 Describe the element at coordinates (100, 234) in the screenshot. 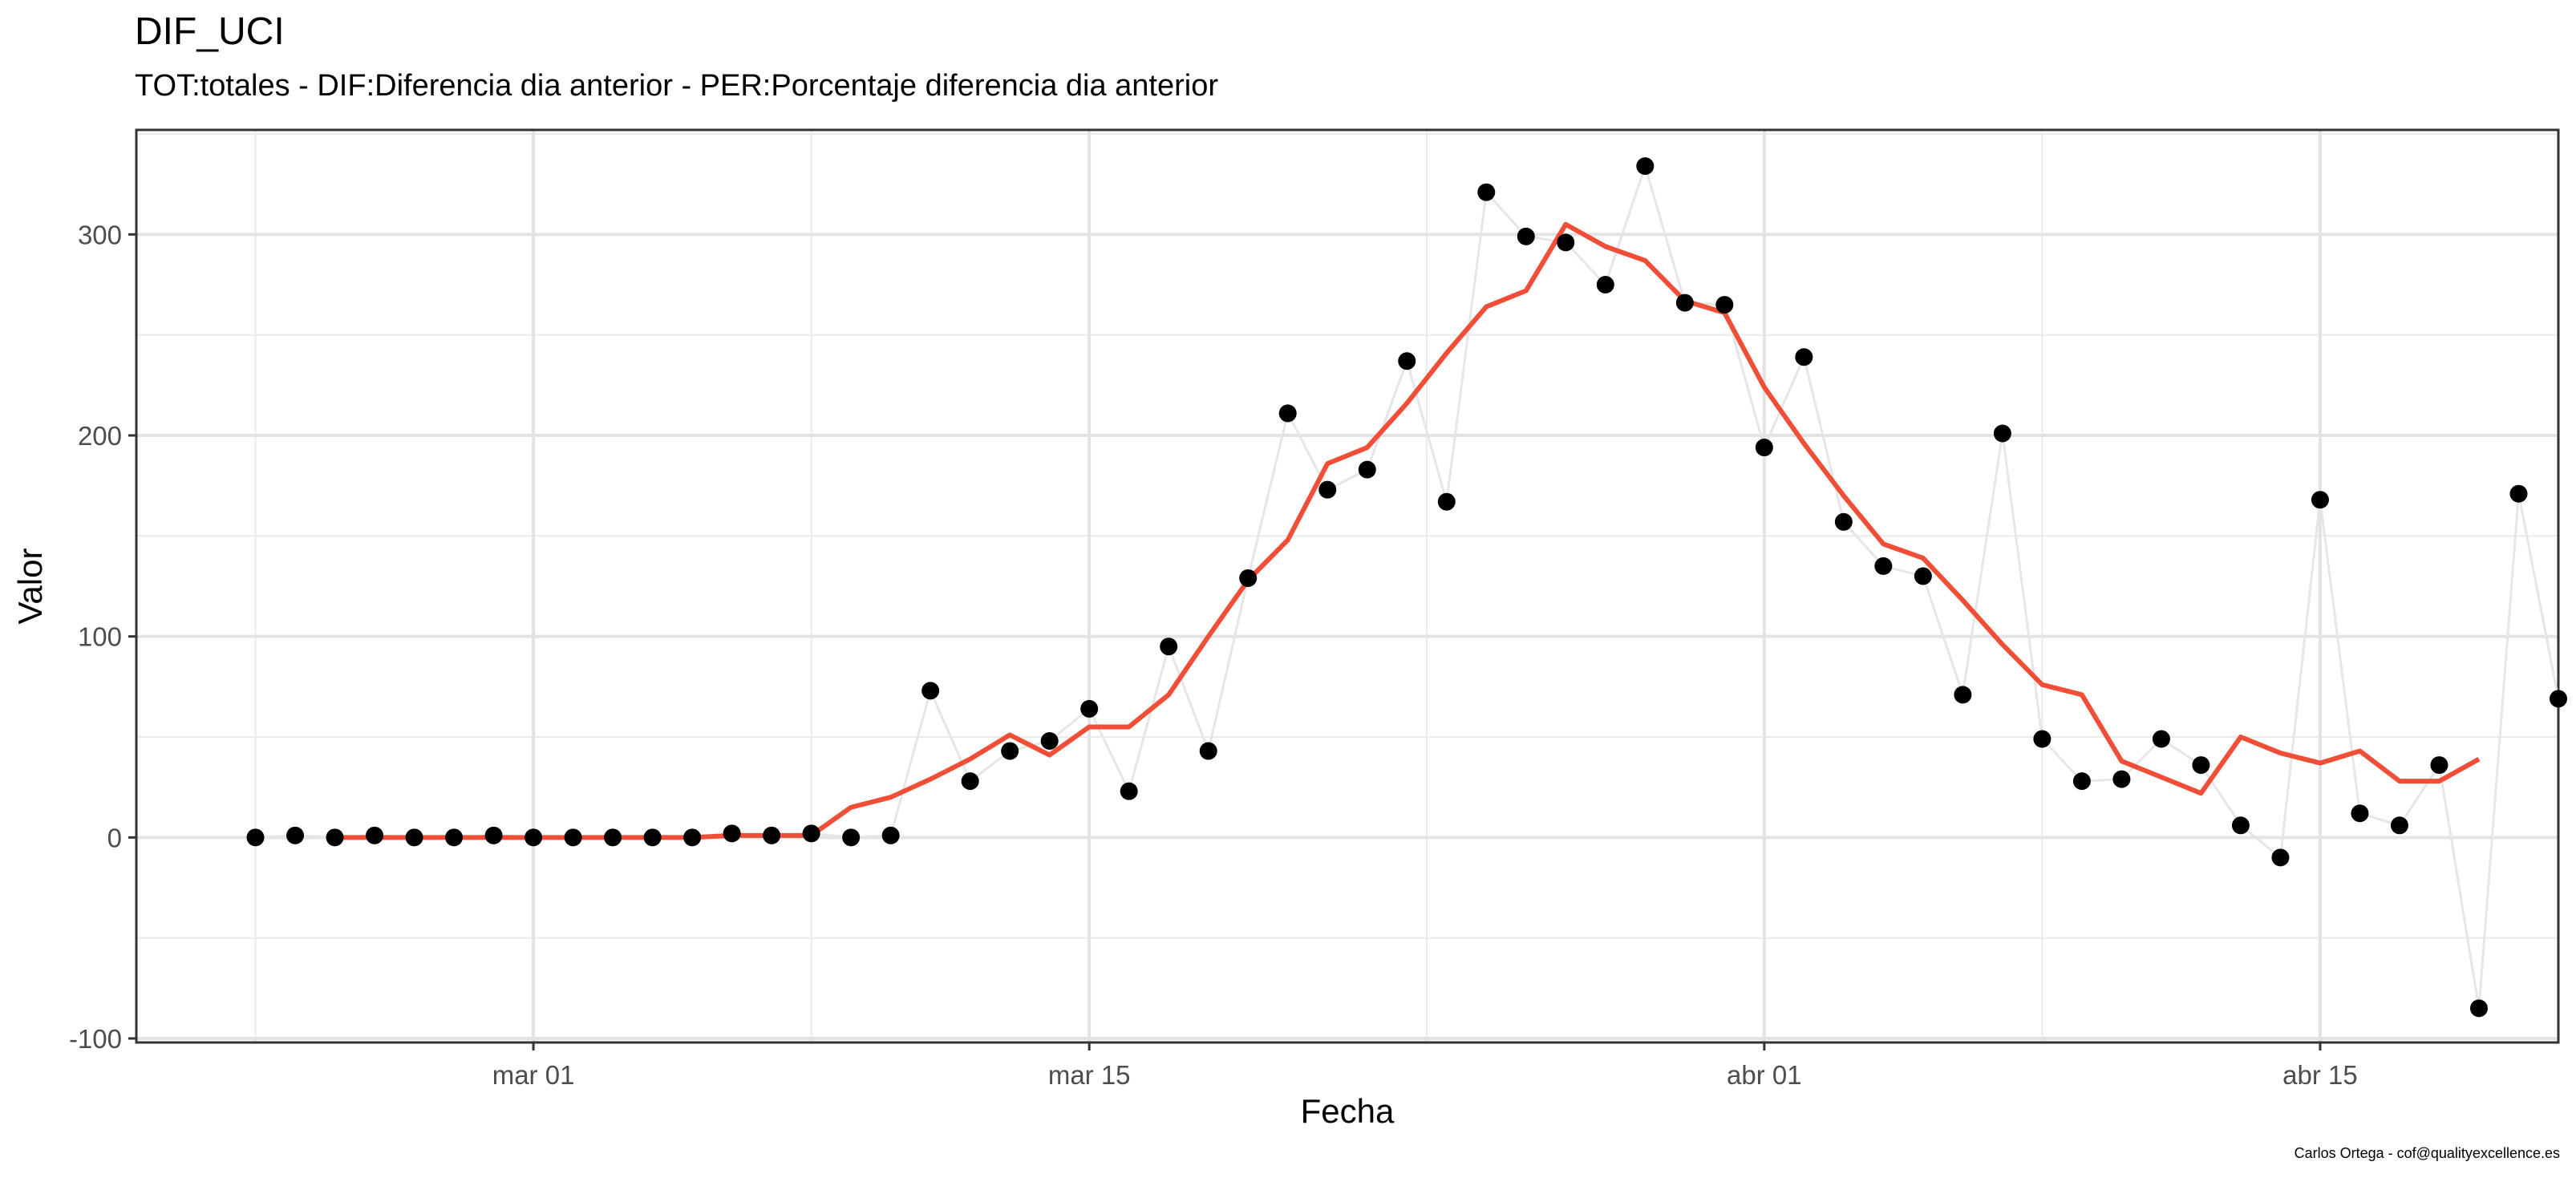

I see `y-tick-label: 300` at that location.